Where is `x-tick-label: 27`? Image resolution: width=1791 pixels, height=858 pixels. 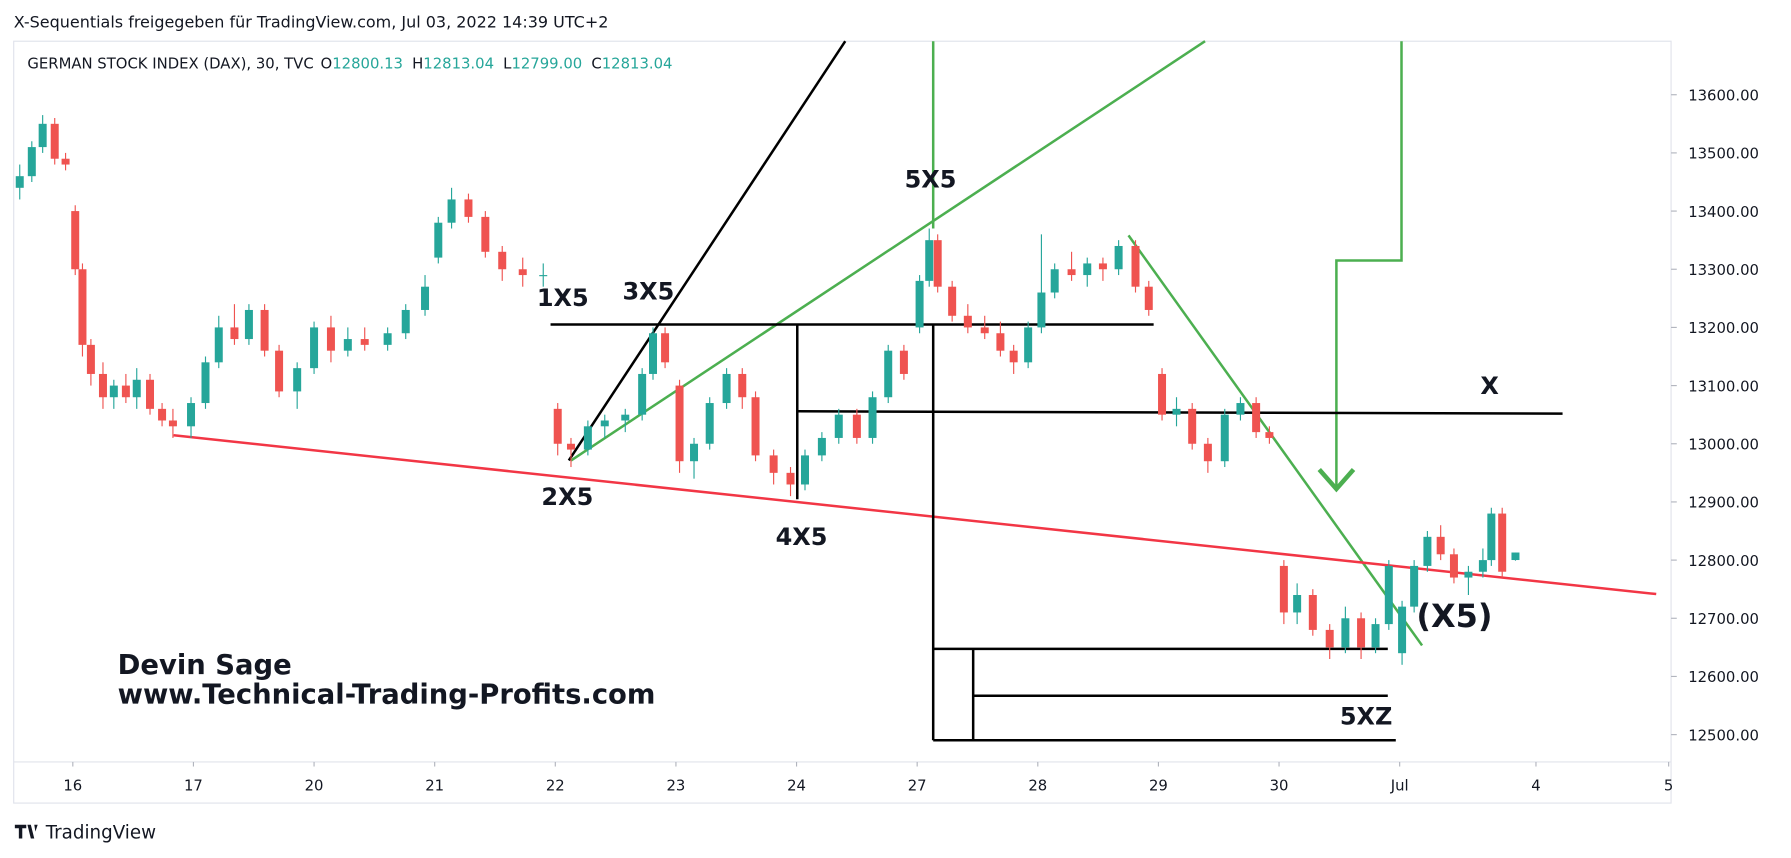 x-tick-label: 27 is located at coordinates (917, 786).